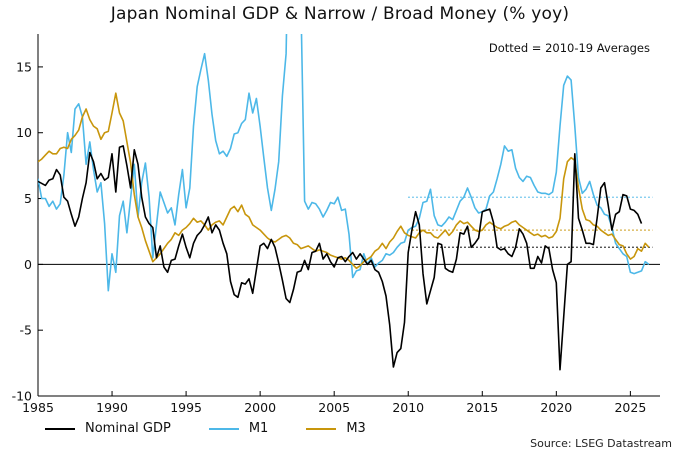 This screenshot has width=680, height=455. I want to click on legend-item-m3: M3, so click(336, 428).